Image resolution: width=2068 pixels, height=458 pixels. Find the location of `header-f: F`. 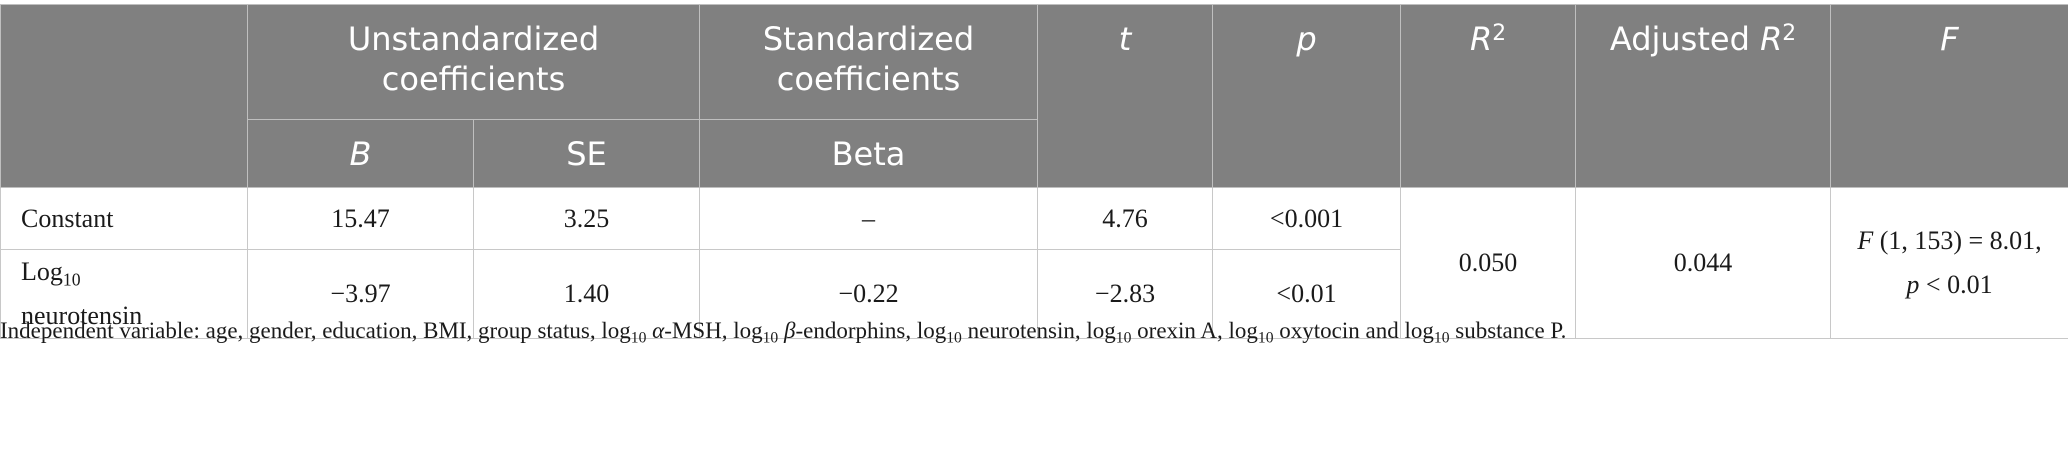

header-f: F is located at coordinates (1949, 96).